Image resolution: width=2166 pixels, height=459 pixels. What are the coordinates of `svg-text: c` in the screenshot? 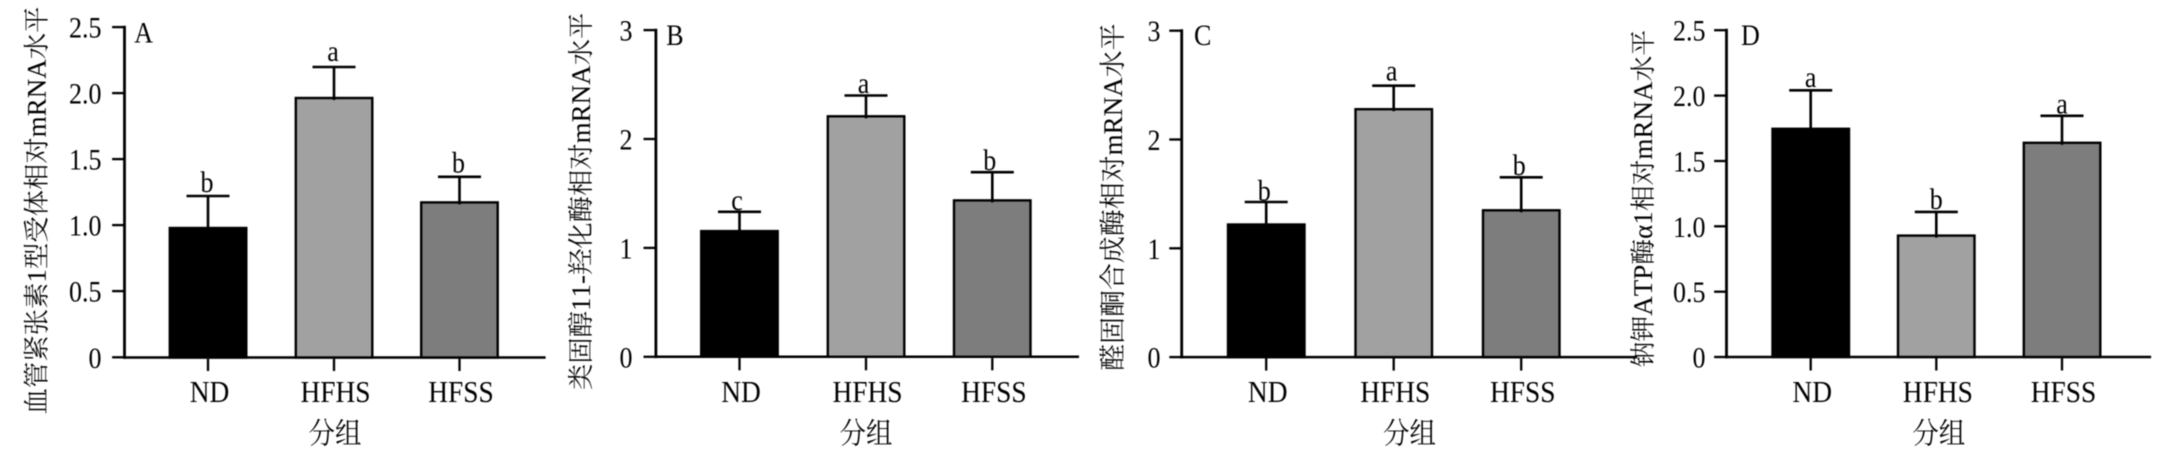 It's located at (737, 200).